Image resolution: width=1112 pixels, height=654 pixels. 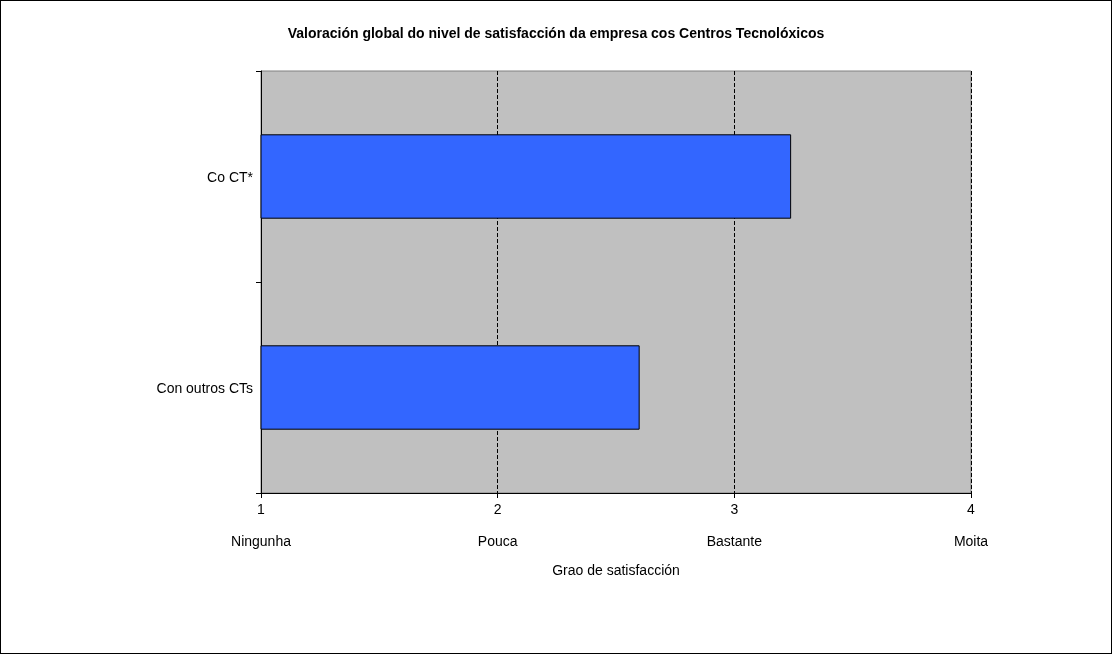 What do you see at coordinates (261, 525) in the screenshot?
I see `x-tick-label: 1 Ningunha` at bounding box center [261, 525].